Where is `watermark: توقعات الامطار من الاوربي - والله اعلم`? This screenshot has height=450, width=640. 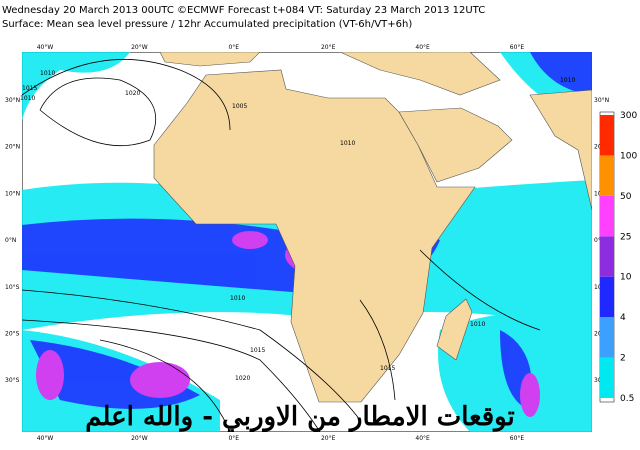 watermark: توقعات الامطار من الاوربي - والله اعلم is located at coordinates (300, 417).